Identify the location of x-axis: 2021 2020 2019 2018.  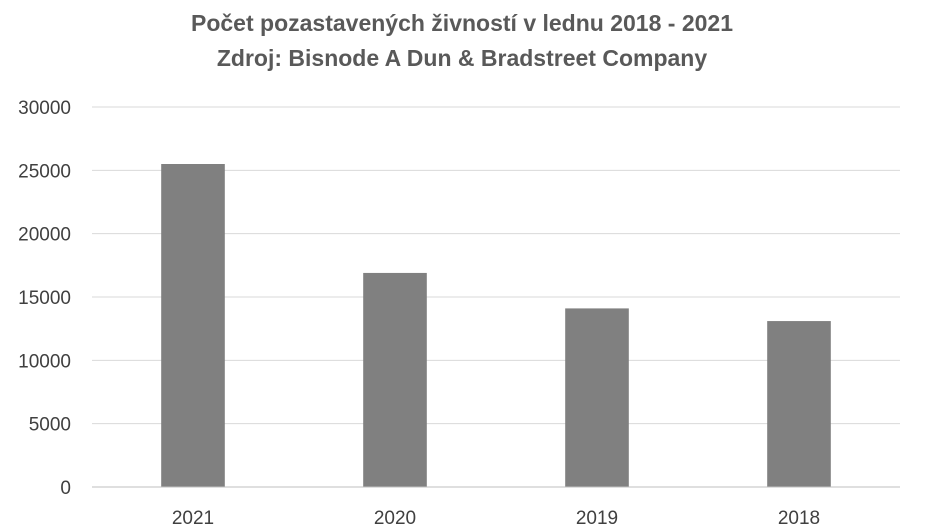
(496, 518).